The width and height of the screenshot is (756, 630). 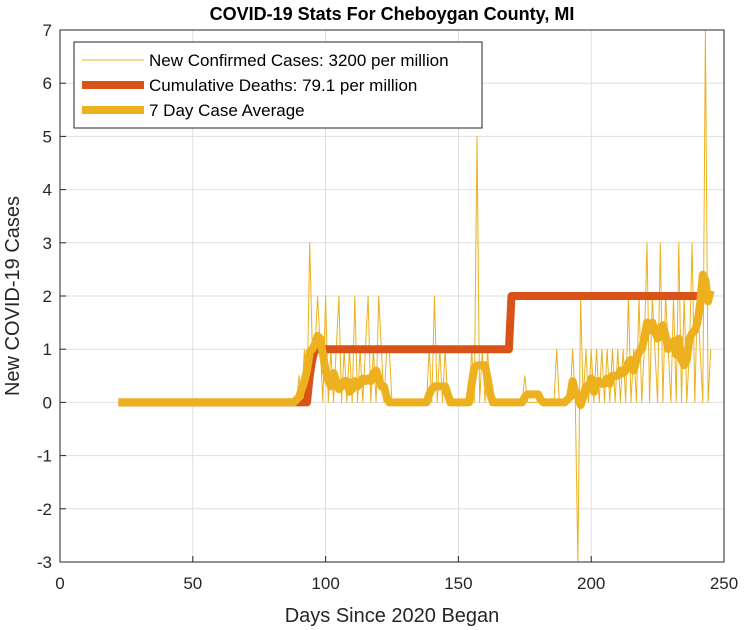 What do you see at coordinates (392, 616) in the screenshot?
I see `x-axis-label: Days Since 2020 Began` at bounding box center [392, 616].